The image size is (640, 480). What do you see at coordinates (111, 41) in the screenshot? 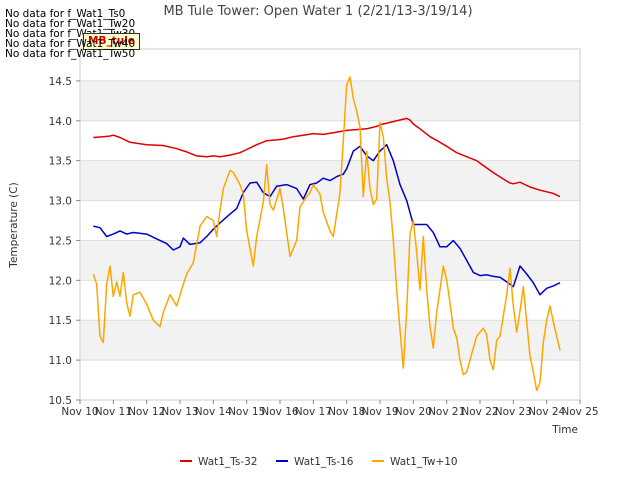
I see `site-badge: MB_tule` at bounding box center [111, 41].